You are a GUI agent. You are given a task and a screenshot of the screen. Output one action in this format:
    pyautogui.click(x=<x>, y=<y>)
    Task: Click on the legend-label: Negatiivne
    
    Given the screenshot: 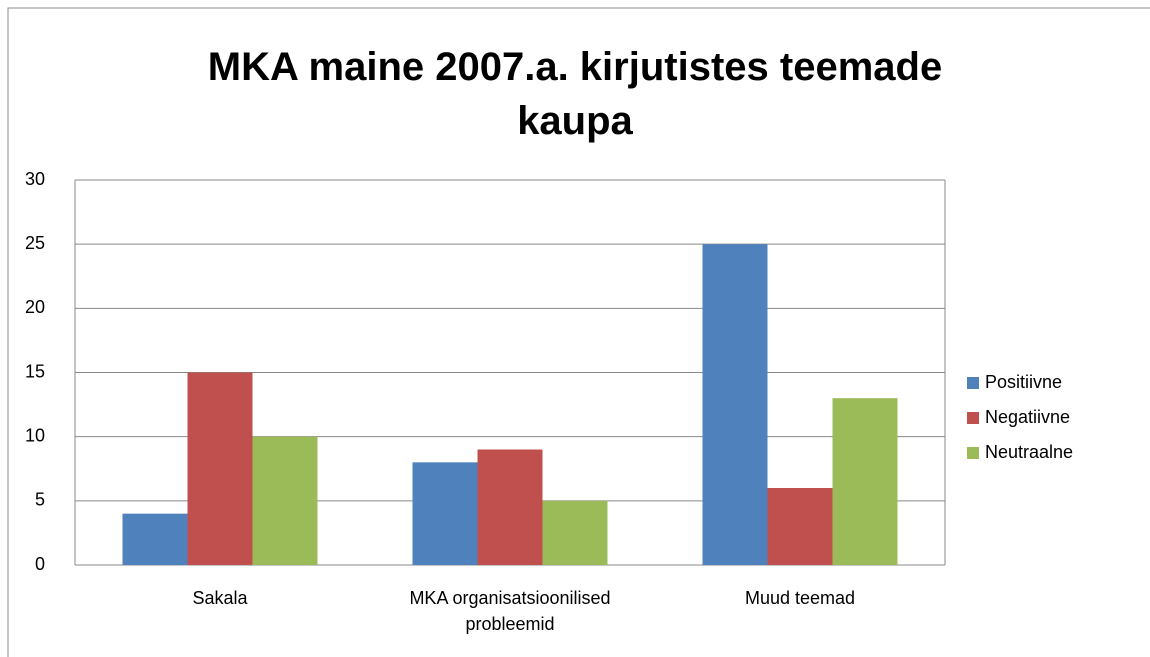 What is the action you would take?
    pyautogui.click(x=1027, y=417)
    